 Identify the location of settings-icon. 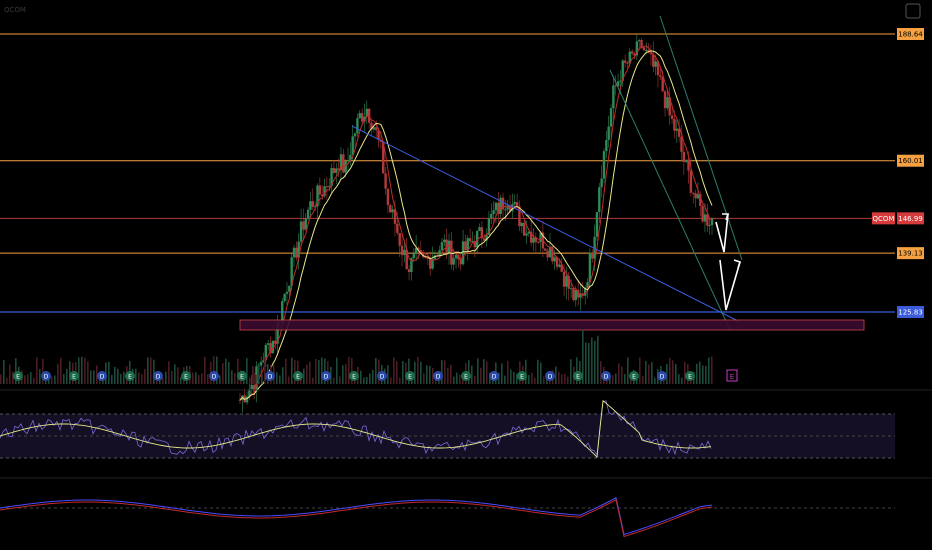
(913, 11).